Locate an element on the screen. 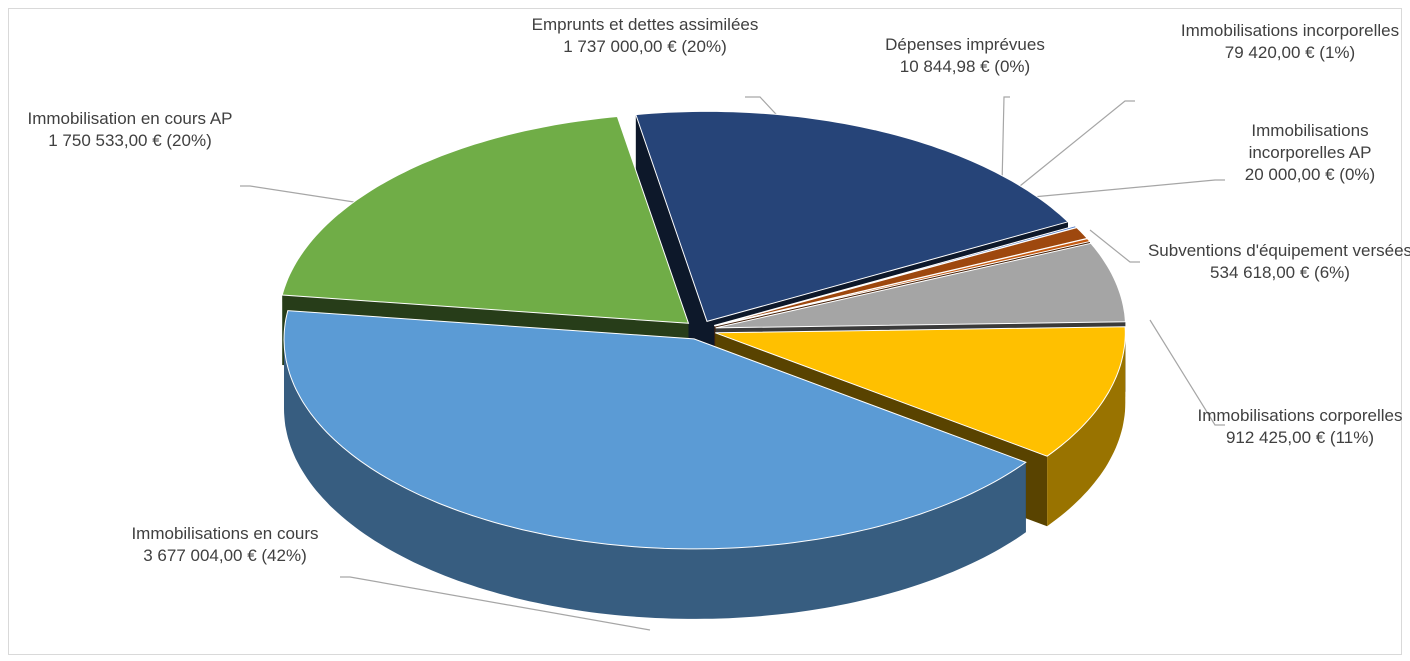 The height and width of the screenshot is (661, 1410). data-label: Dépenses imprévues 10 844,98 € (0%) is located at coordinates (965, 56).